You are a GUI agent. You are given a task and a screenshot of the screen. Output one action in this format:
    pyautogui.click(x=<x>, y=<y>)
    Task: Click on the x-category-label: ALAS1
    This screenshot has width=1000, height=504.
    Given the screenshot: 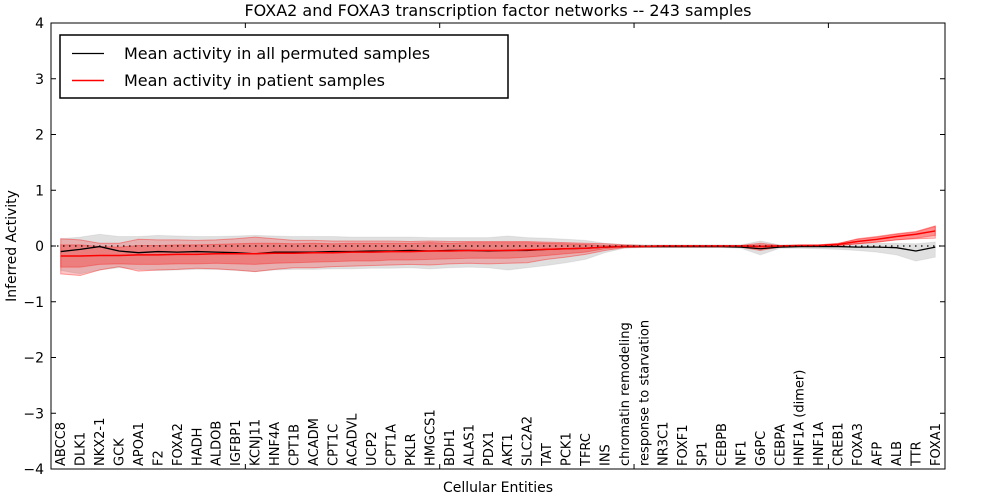 What is the action you would take?
    pyautogui.click(x=469, y=445)
    